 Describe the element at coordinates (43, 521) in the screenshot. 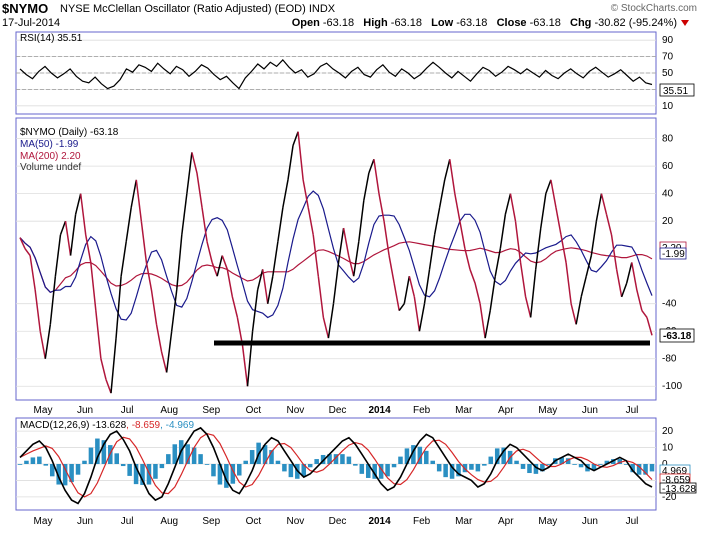

I see `x-tick-label: May` at that location.